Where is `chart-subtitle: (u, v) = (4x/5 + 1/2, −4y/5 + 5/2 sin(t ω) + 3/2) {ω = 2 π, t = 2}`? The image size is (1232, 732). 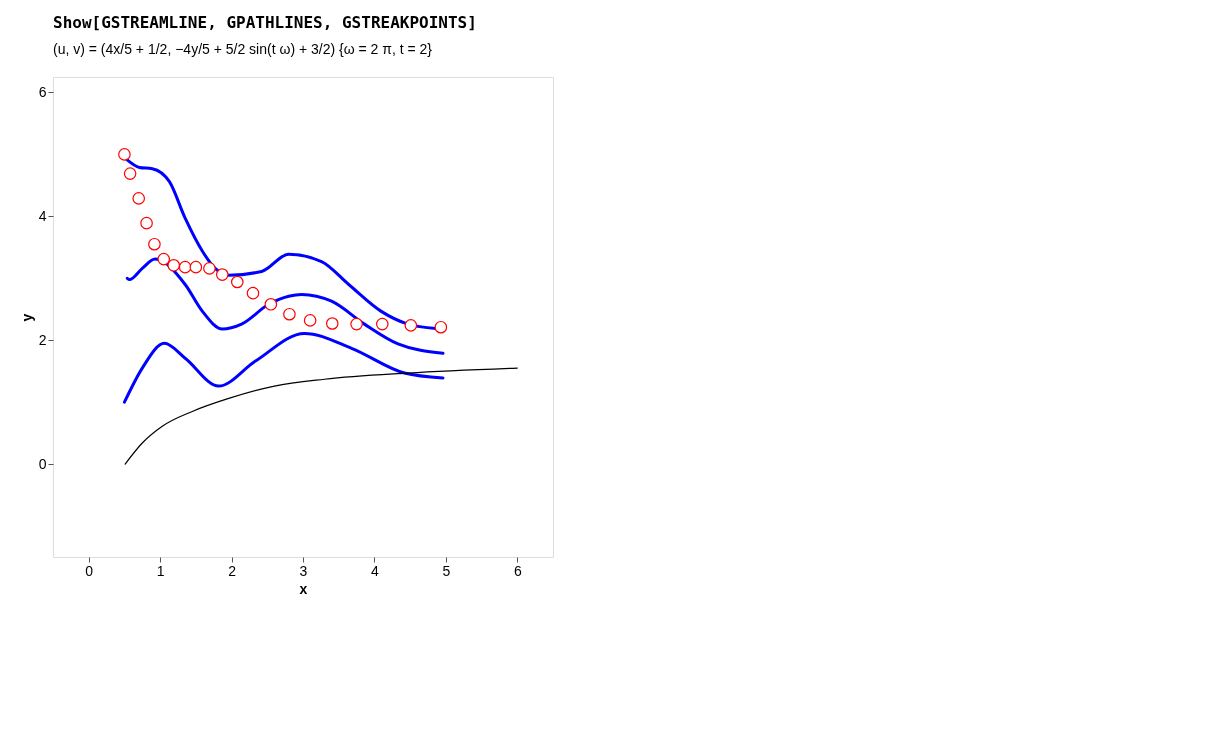 chart-subtitle: (u, v) = (4x/5 + 1/2, −4y/5 + 5/2 sin(t ω) + 3/2) {ω = 2 π, t = 2} is located at coordinates (243, 49).